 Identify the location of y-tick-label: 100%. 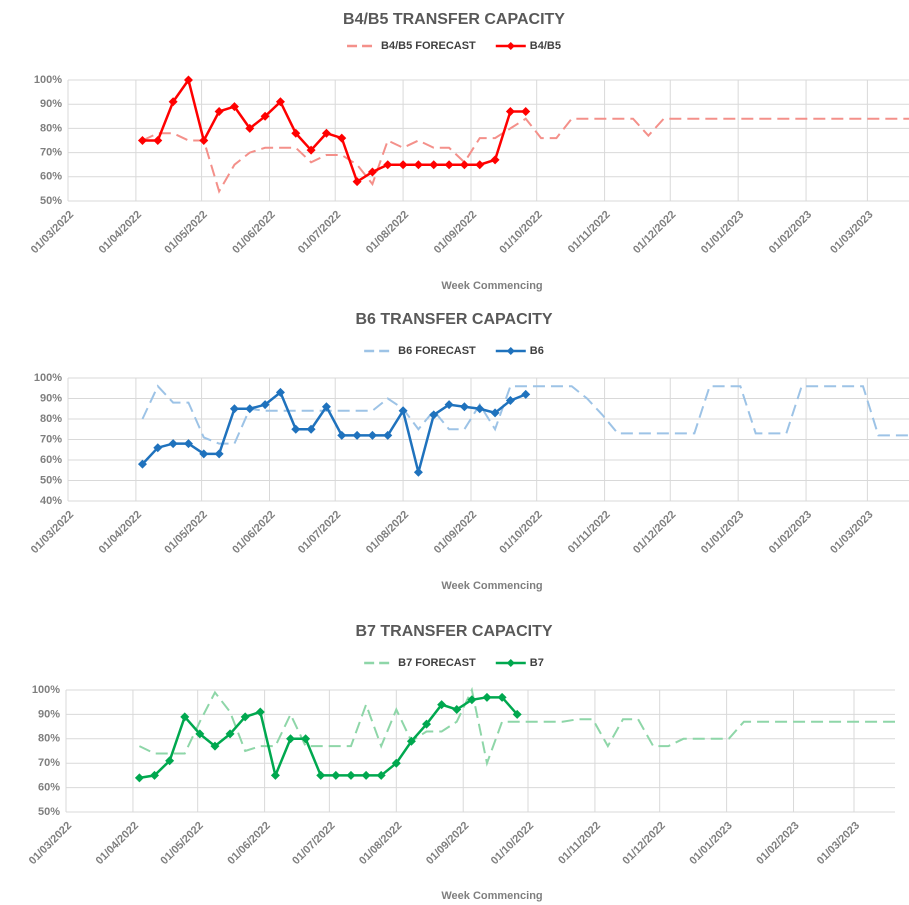
(48, 80).